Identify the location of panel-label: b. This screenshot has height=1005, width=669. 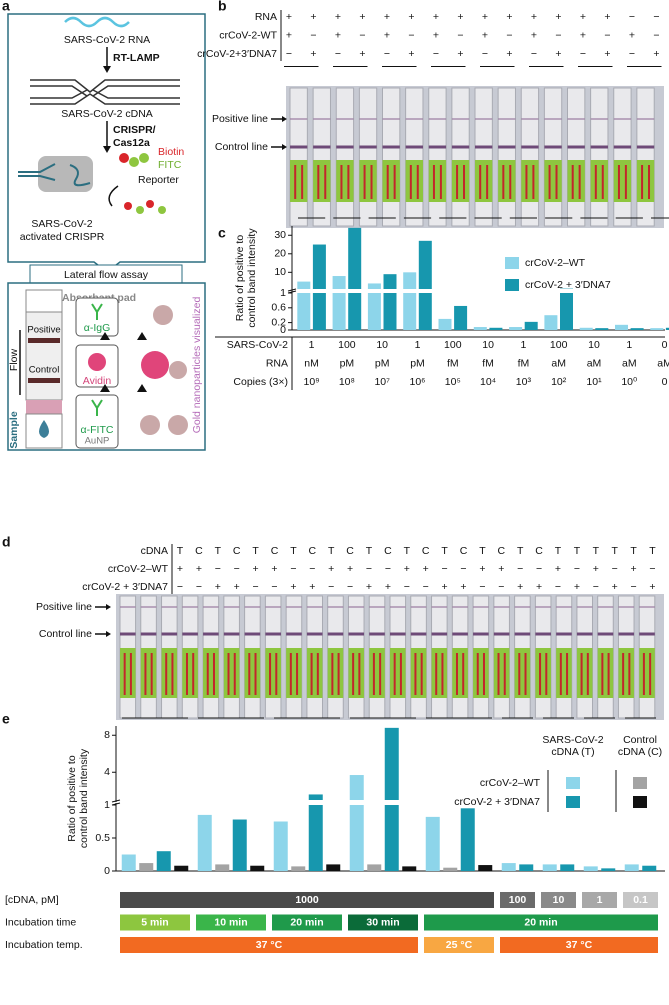
(222, 7).